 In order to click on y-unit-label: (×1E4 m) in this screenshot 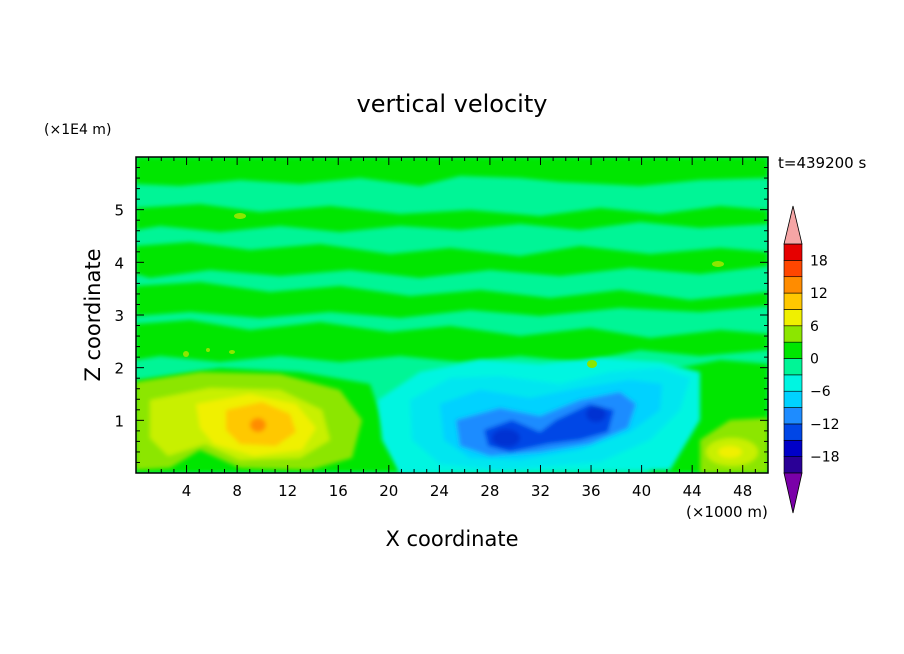, I will do `click(77, 130)`.